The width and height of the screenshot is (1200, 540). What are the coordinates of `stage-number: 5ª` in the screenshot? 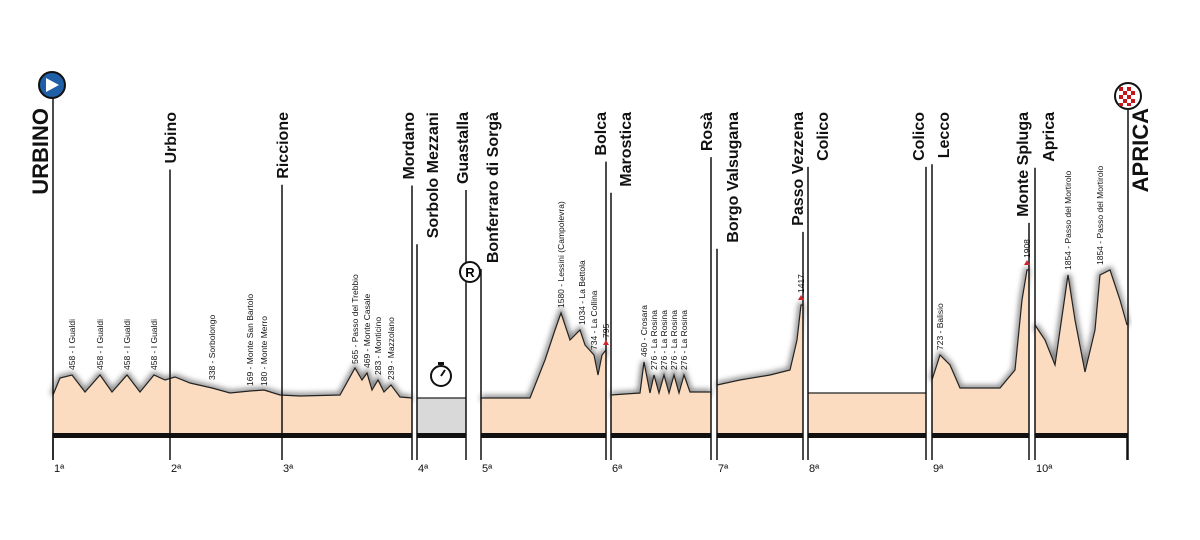 It's located at (487, 469).